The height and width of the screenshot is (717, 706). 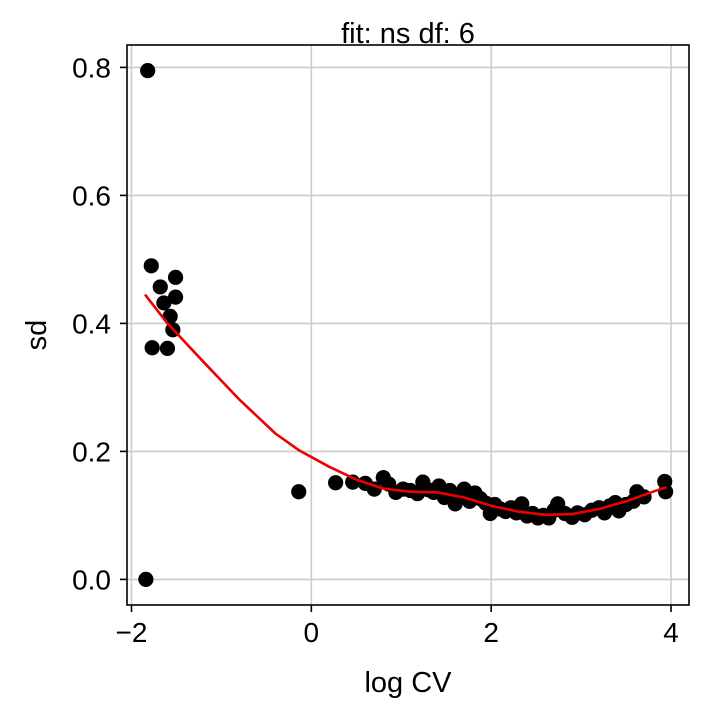 What do you see at coordinates (91, 195) in the screenshot?
I see `y-tick-label-3: 0.6` at bounding box center [91, 195].